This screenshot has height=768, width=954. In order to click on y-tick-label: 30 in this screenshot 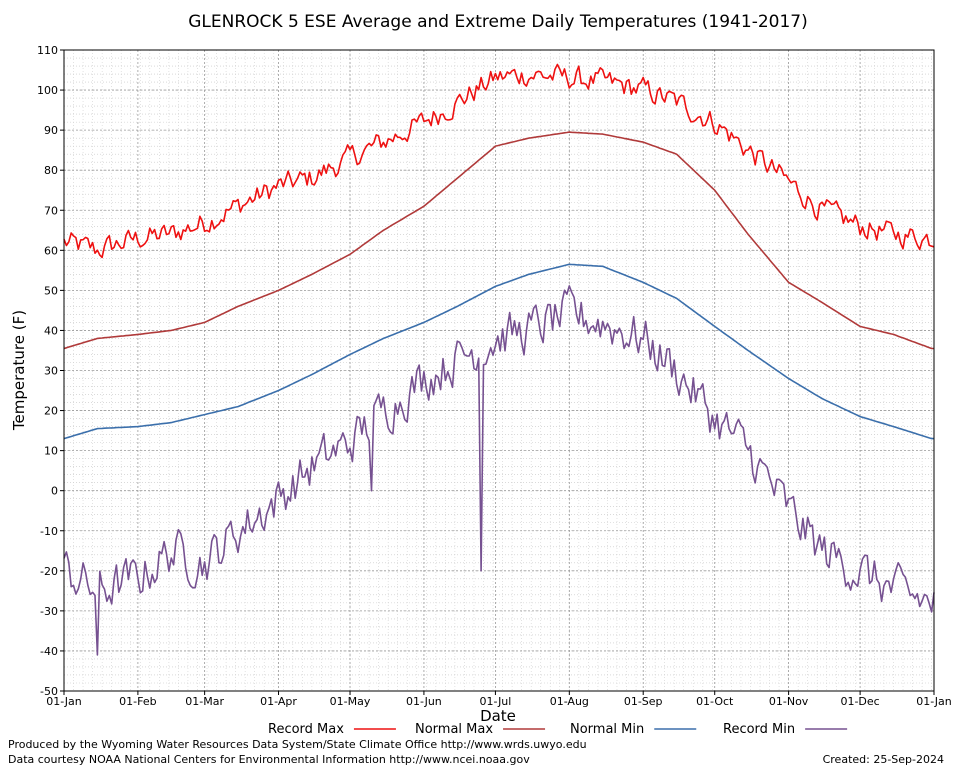, I will do `click(51, 371)`.